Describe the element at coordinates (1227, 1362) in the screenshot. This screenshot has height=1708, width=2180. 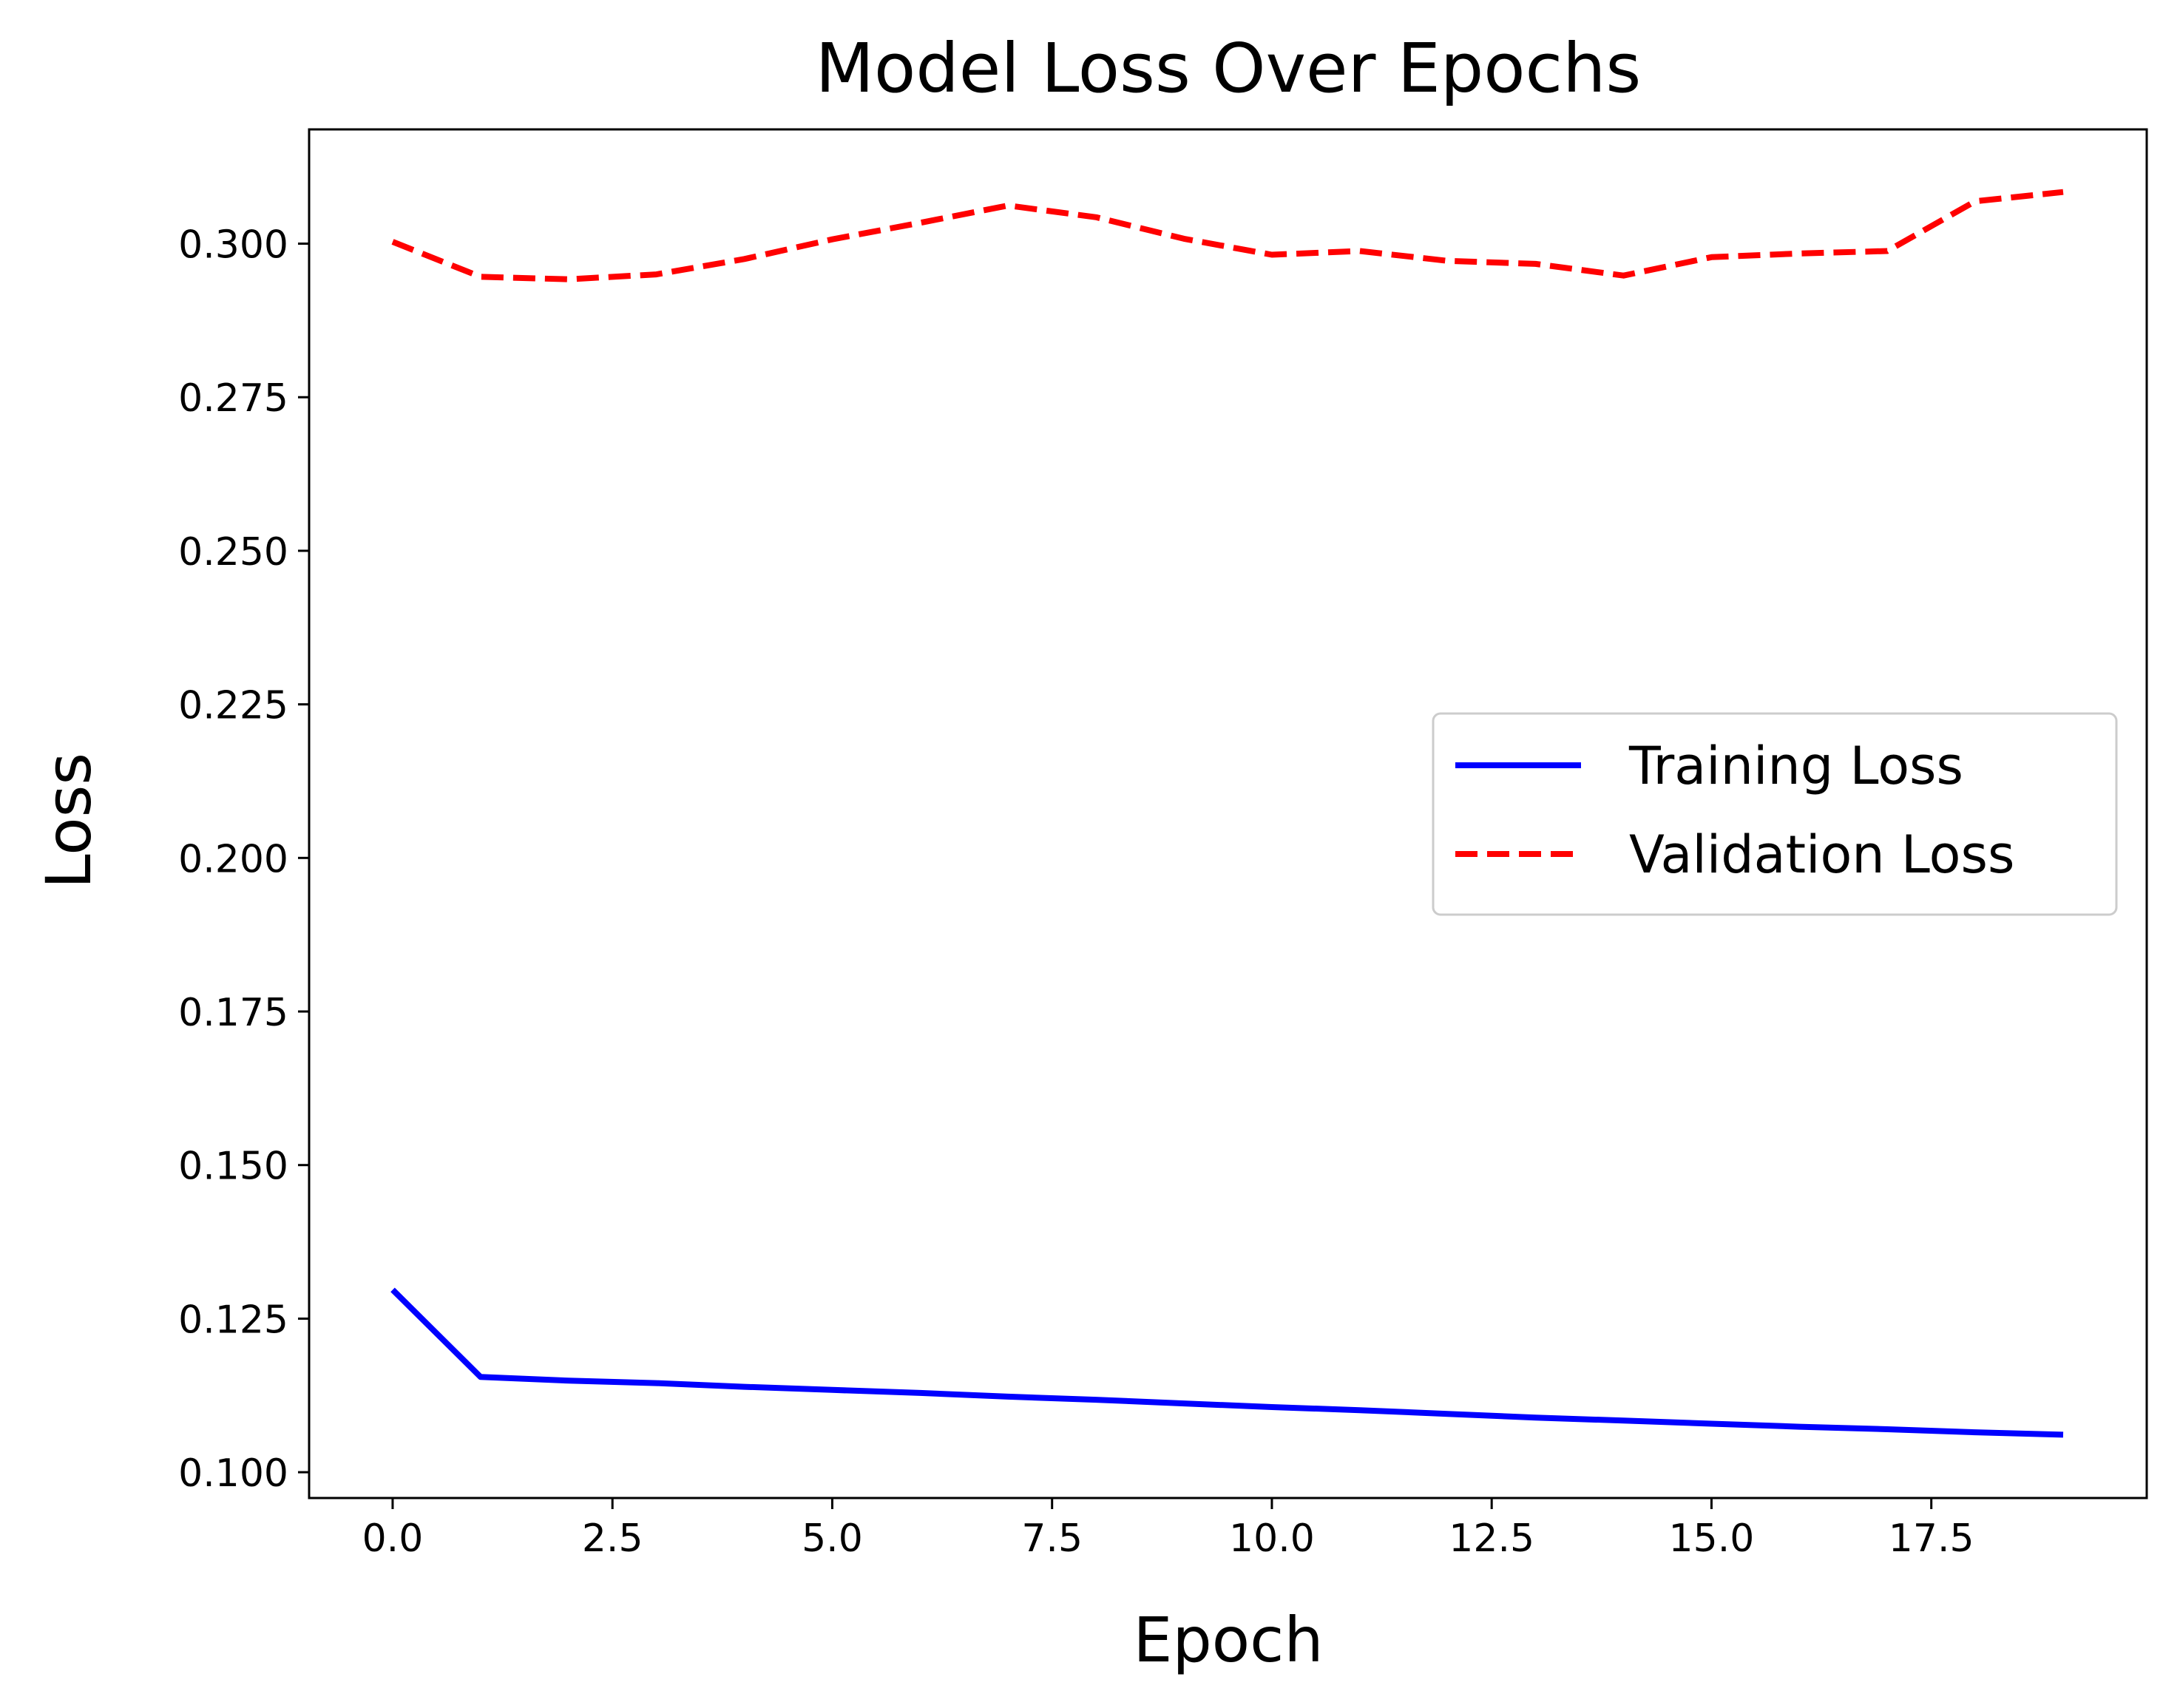
I see `series-line-training-loss` at that location.